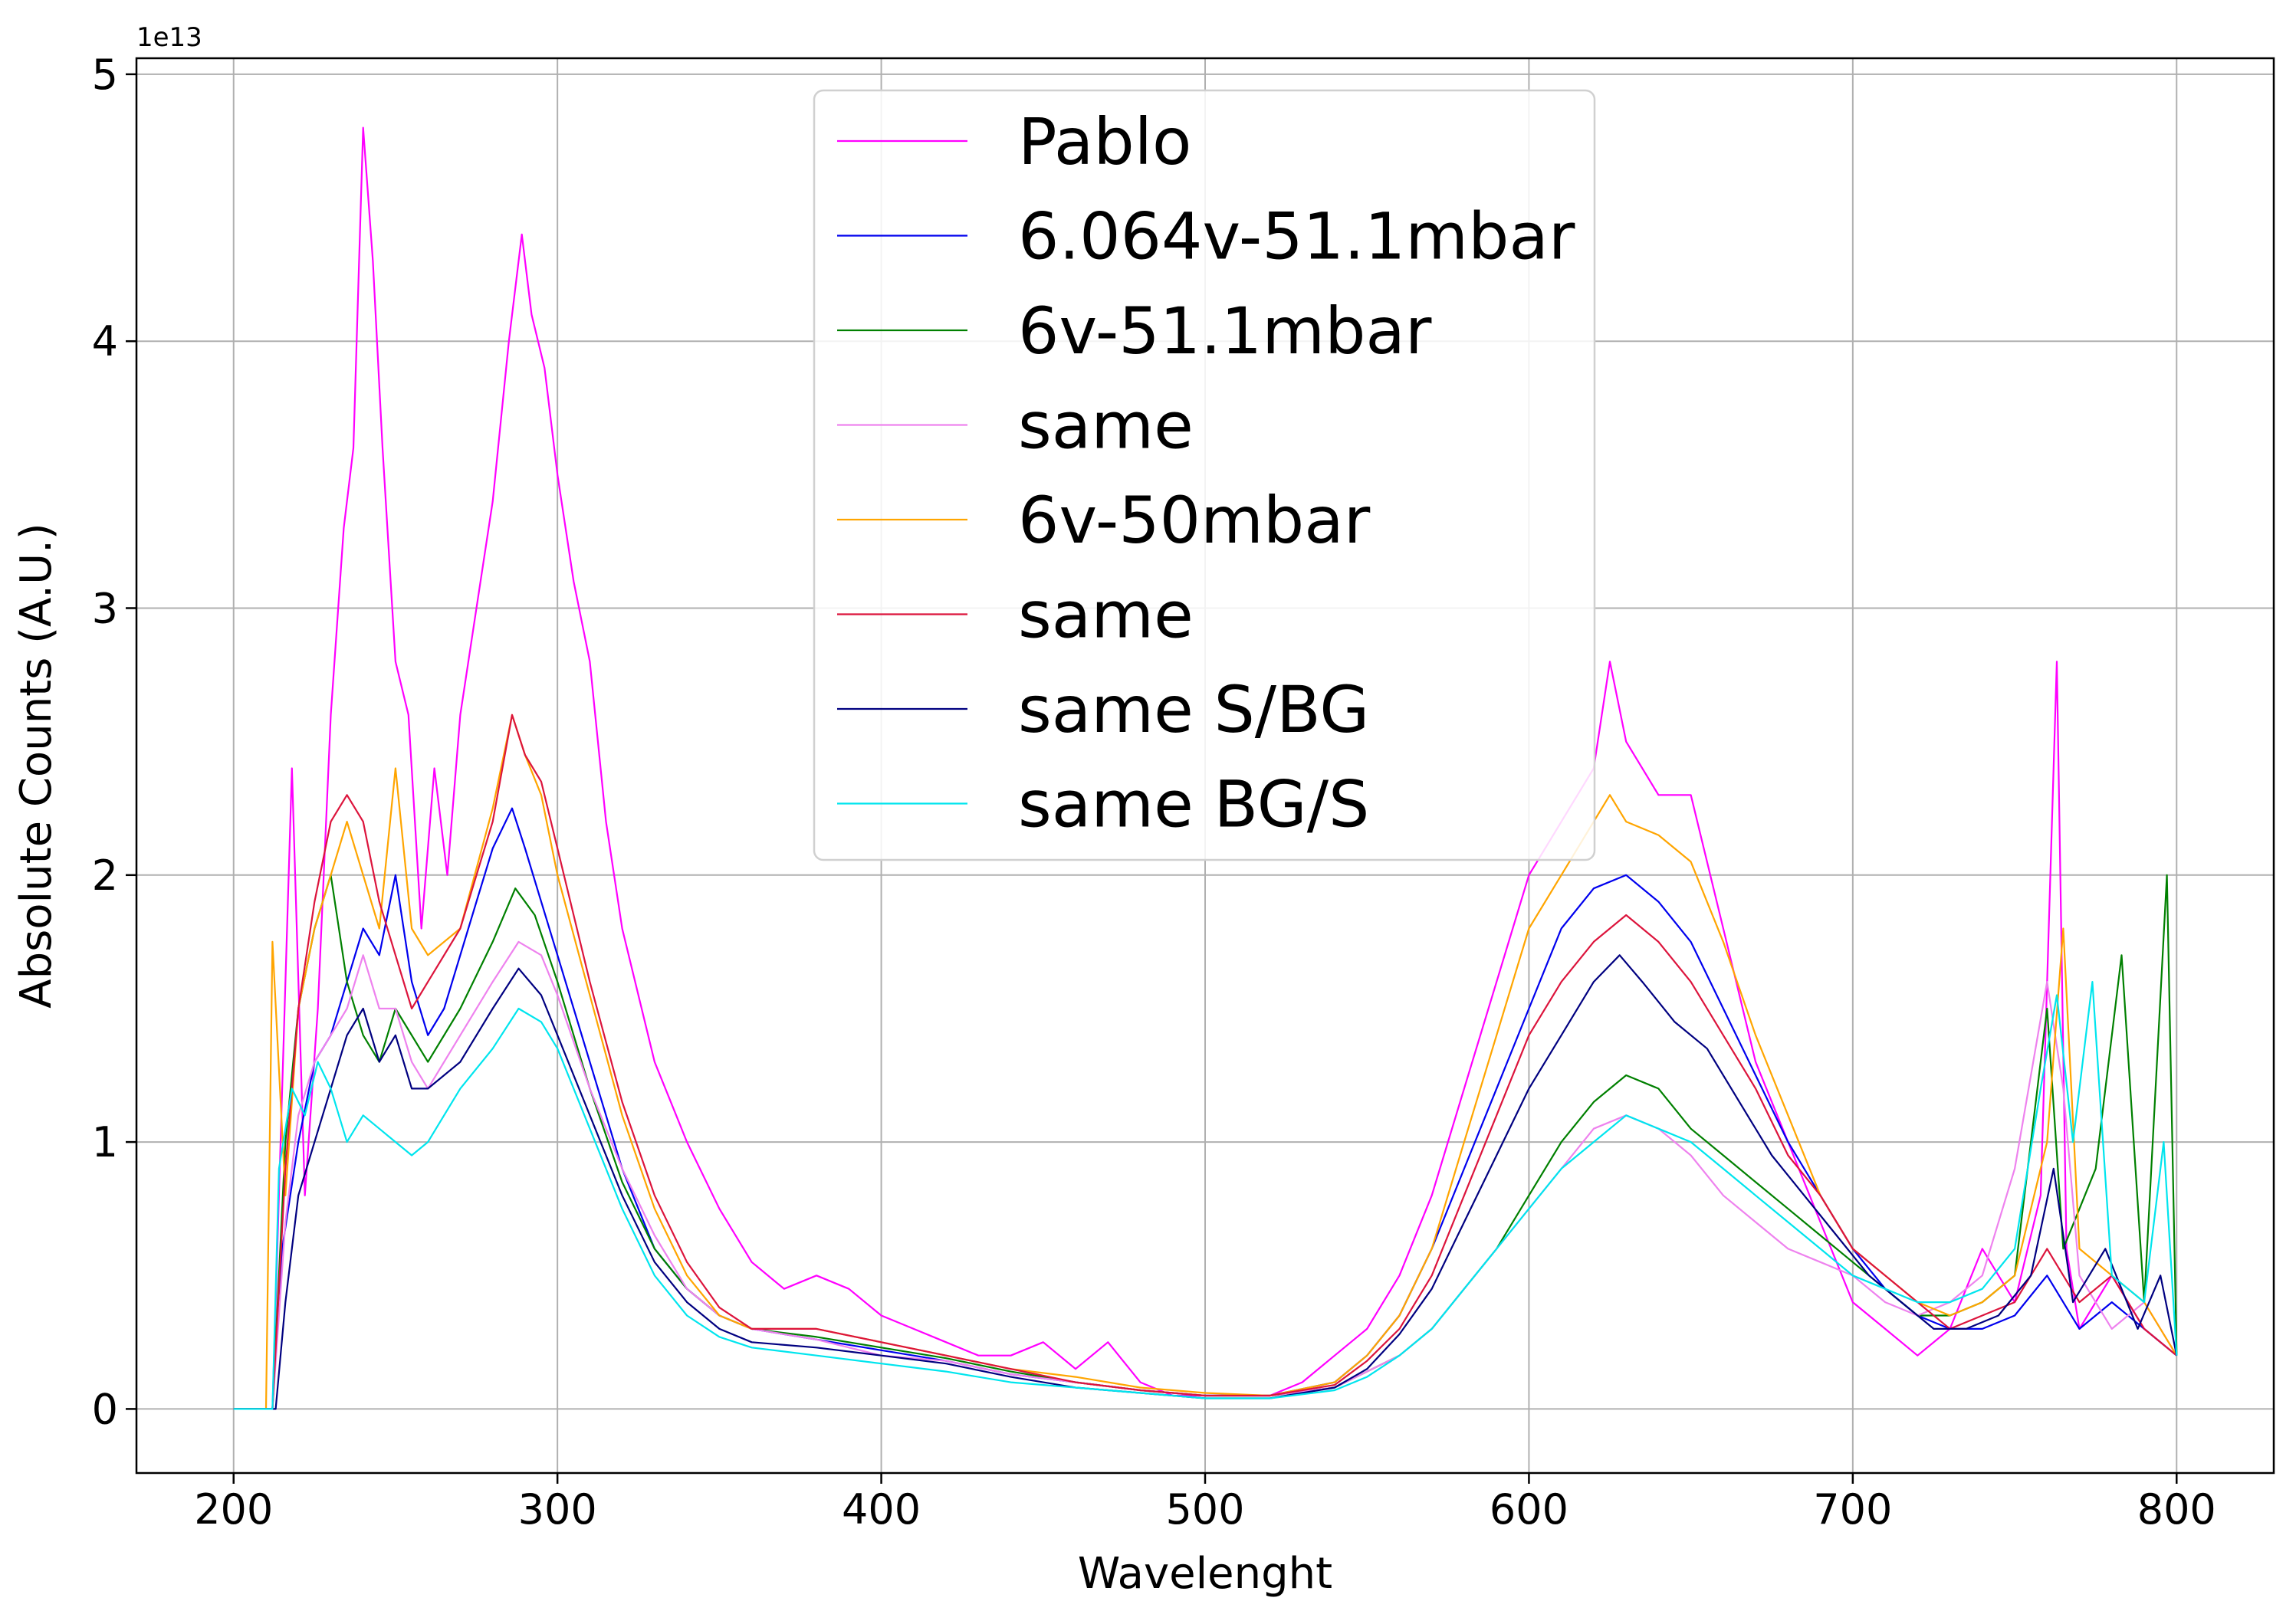  What do you see at coordinates (1296, 237) in the screenshot?
I see `legend-label: 6.064v-51.1mbar` at bounding box center [1296, 237].